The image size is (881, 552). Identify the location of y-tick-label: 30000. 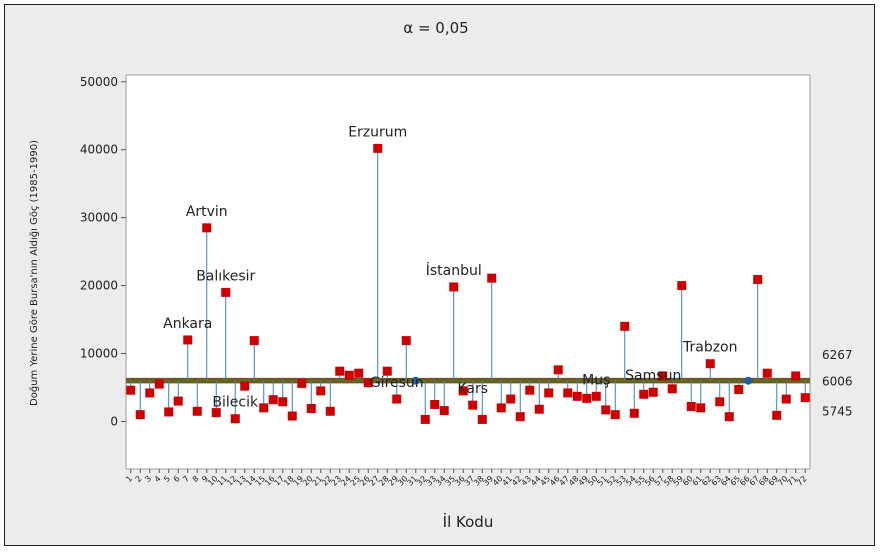
(99, 218).